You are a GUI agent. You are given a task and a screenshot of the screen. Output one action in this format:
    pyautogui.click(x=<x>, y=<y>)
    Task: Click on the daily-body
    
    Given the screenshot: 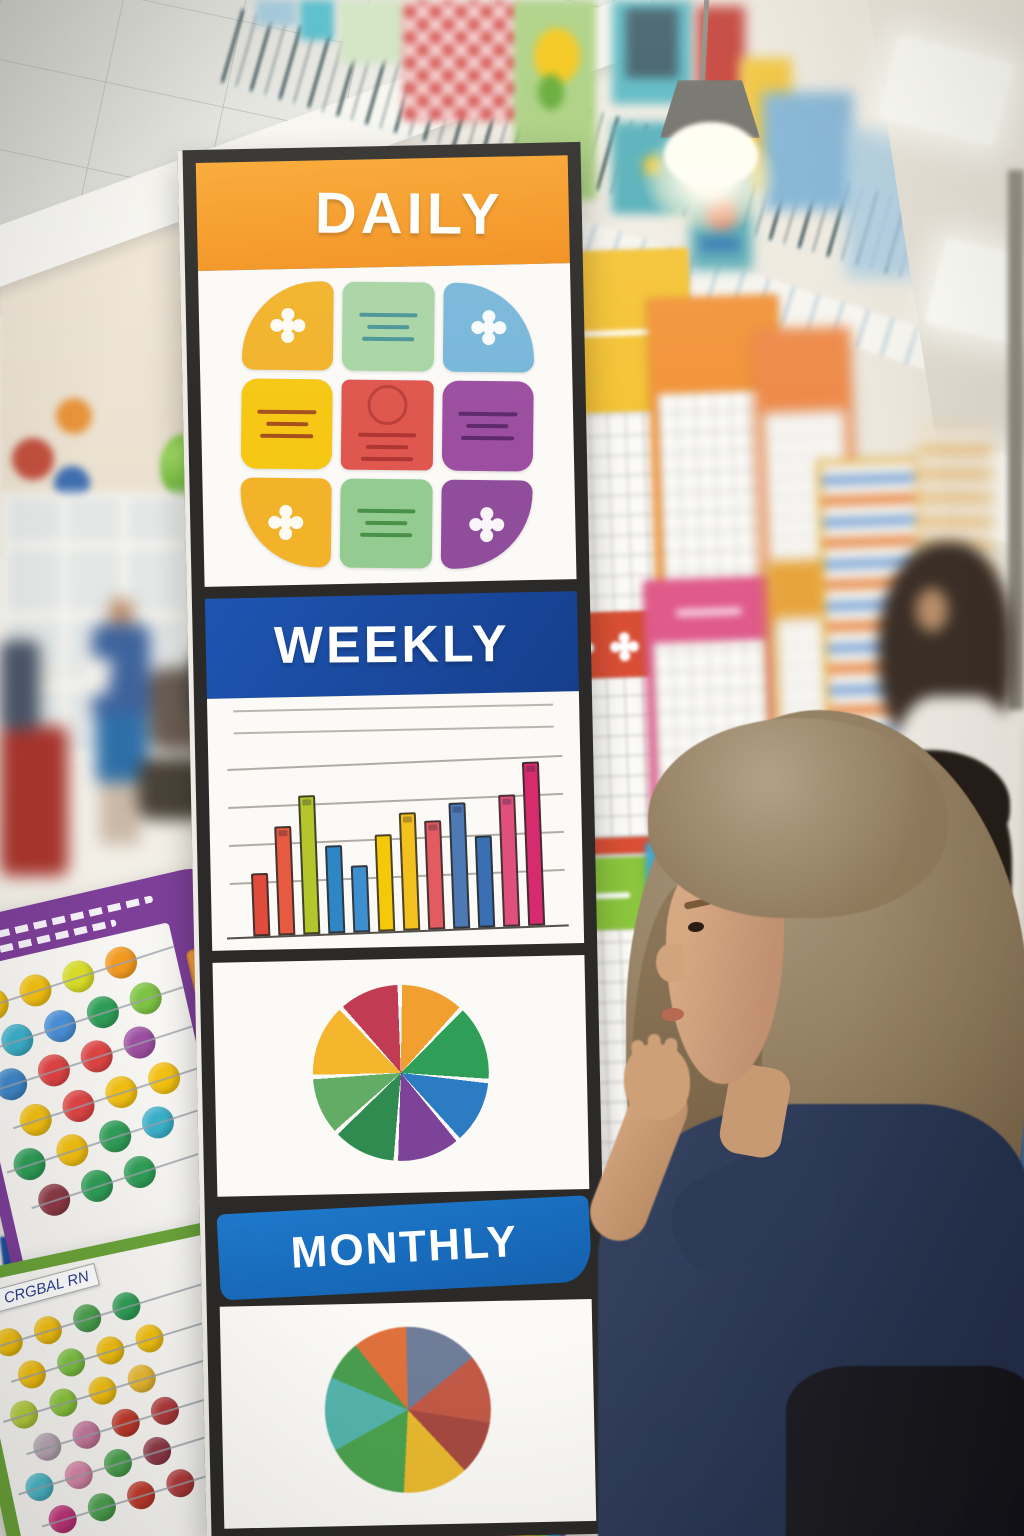 What is the action you would take?
    pyautogui.click(x=387, y=425)
    